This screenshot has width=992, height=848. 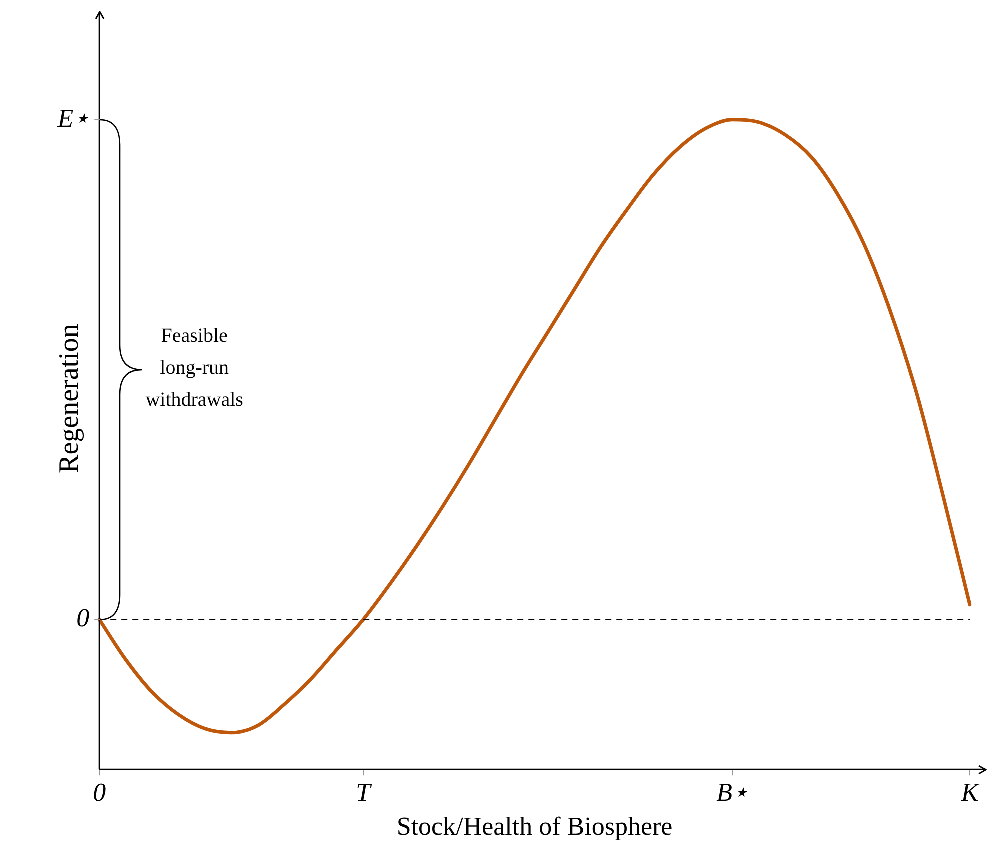 What do you see at coordinates (970, 793) in the screenshot?
I see `x-tick-label: K` at bounding box center [970, 793].